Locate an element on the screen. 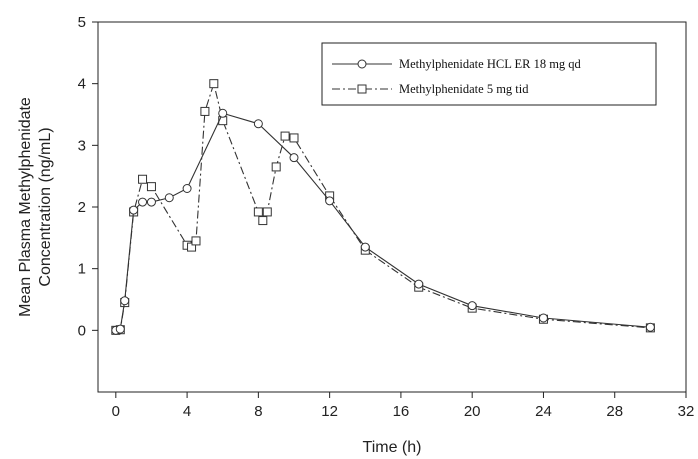  y-tick-label: 3 is located at coordinates (82, 145).